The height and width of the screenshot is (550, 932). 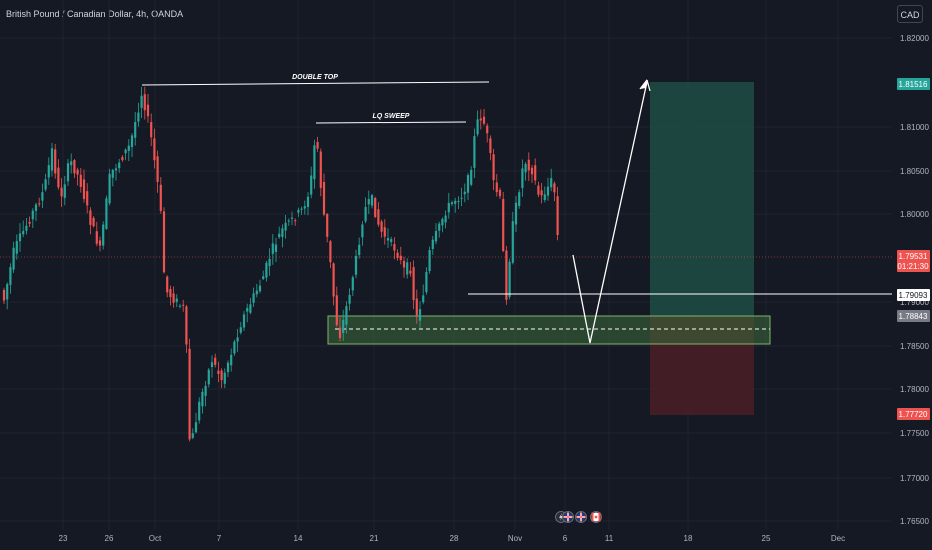 I want to click on price-label-value: 1.79093, so click(x=913, y=295).